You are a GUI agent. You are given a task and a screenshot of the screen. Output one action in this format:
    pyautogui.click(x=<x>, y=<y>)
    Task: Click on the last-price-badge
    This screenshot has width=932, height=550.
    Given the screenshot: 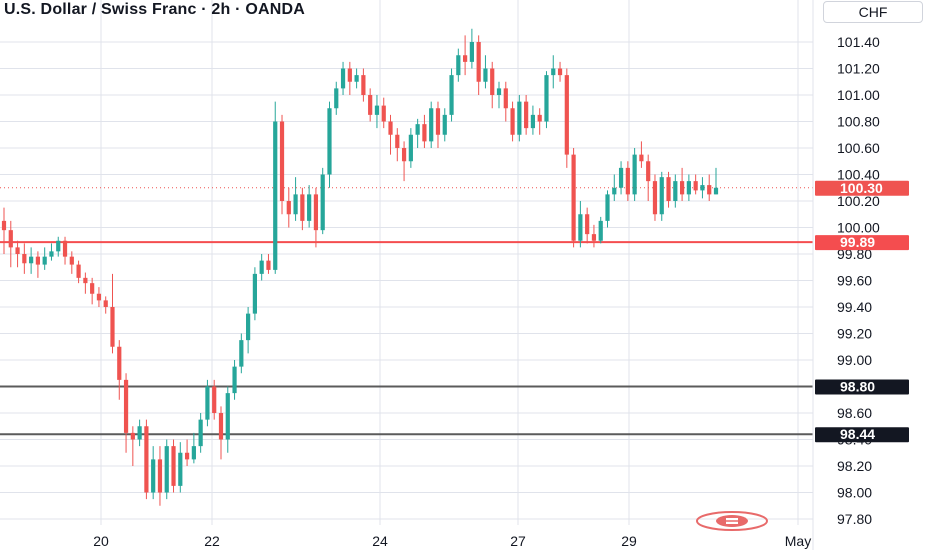 What is the action you would take?
    pyautogui.click(x=862, y=188)
    